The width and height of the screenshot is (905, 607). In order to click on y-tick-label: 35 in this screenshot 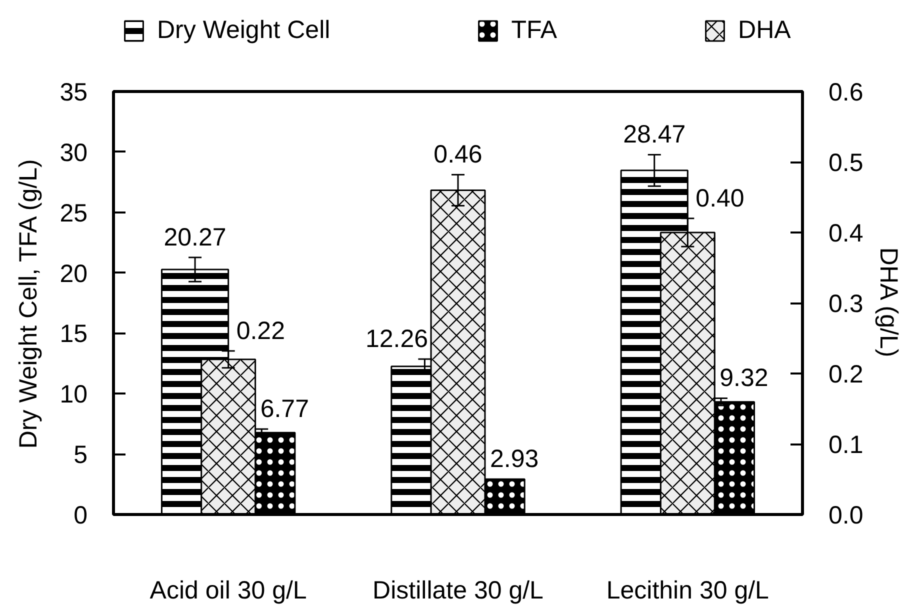, I will do `click(74, 92)`.